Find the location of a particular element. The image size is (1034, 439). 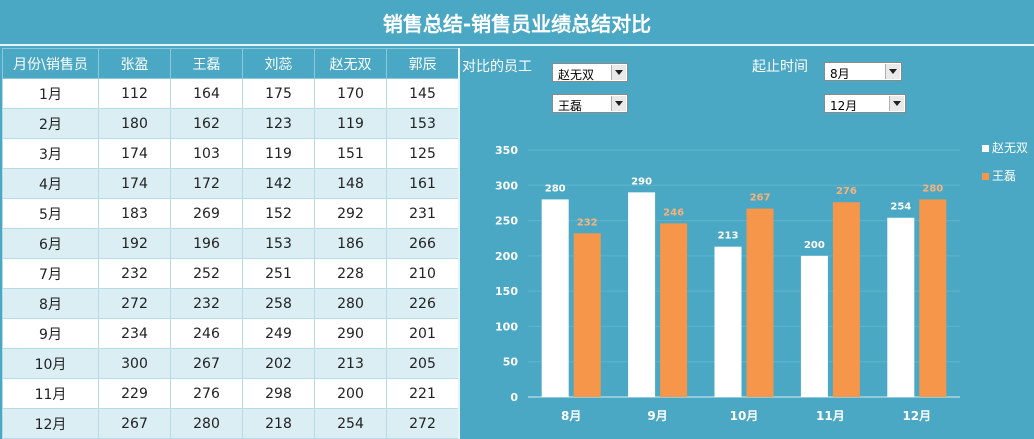

start-month-select: 8月 is located at coordinates (863, 71).